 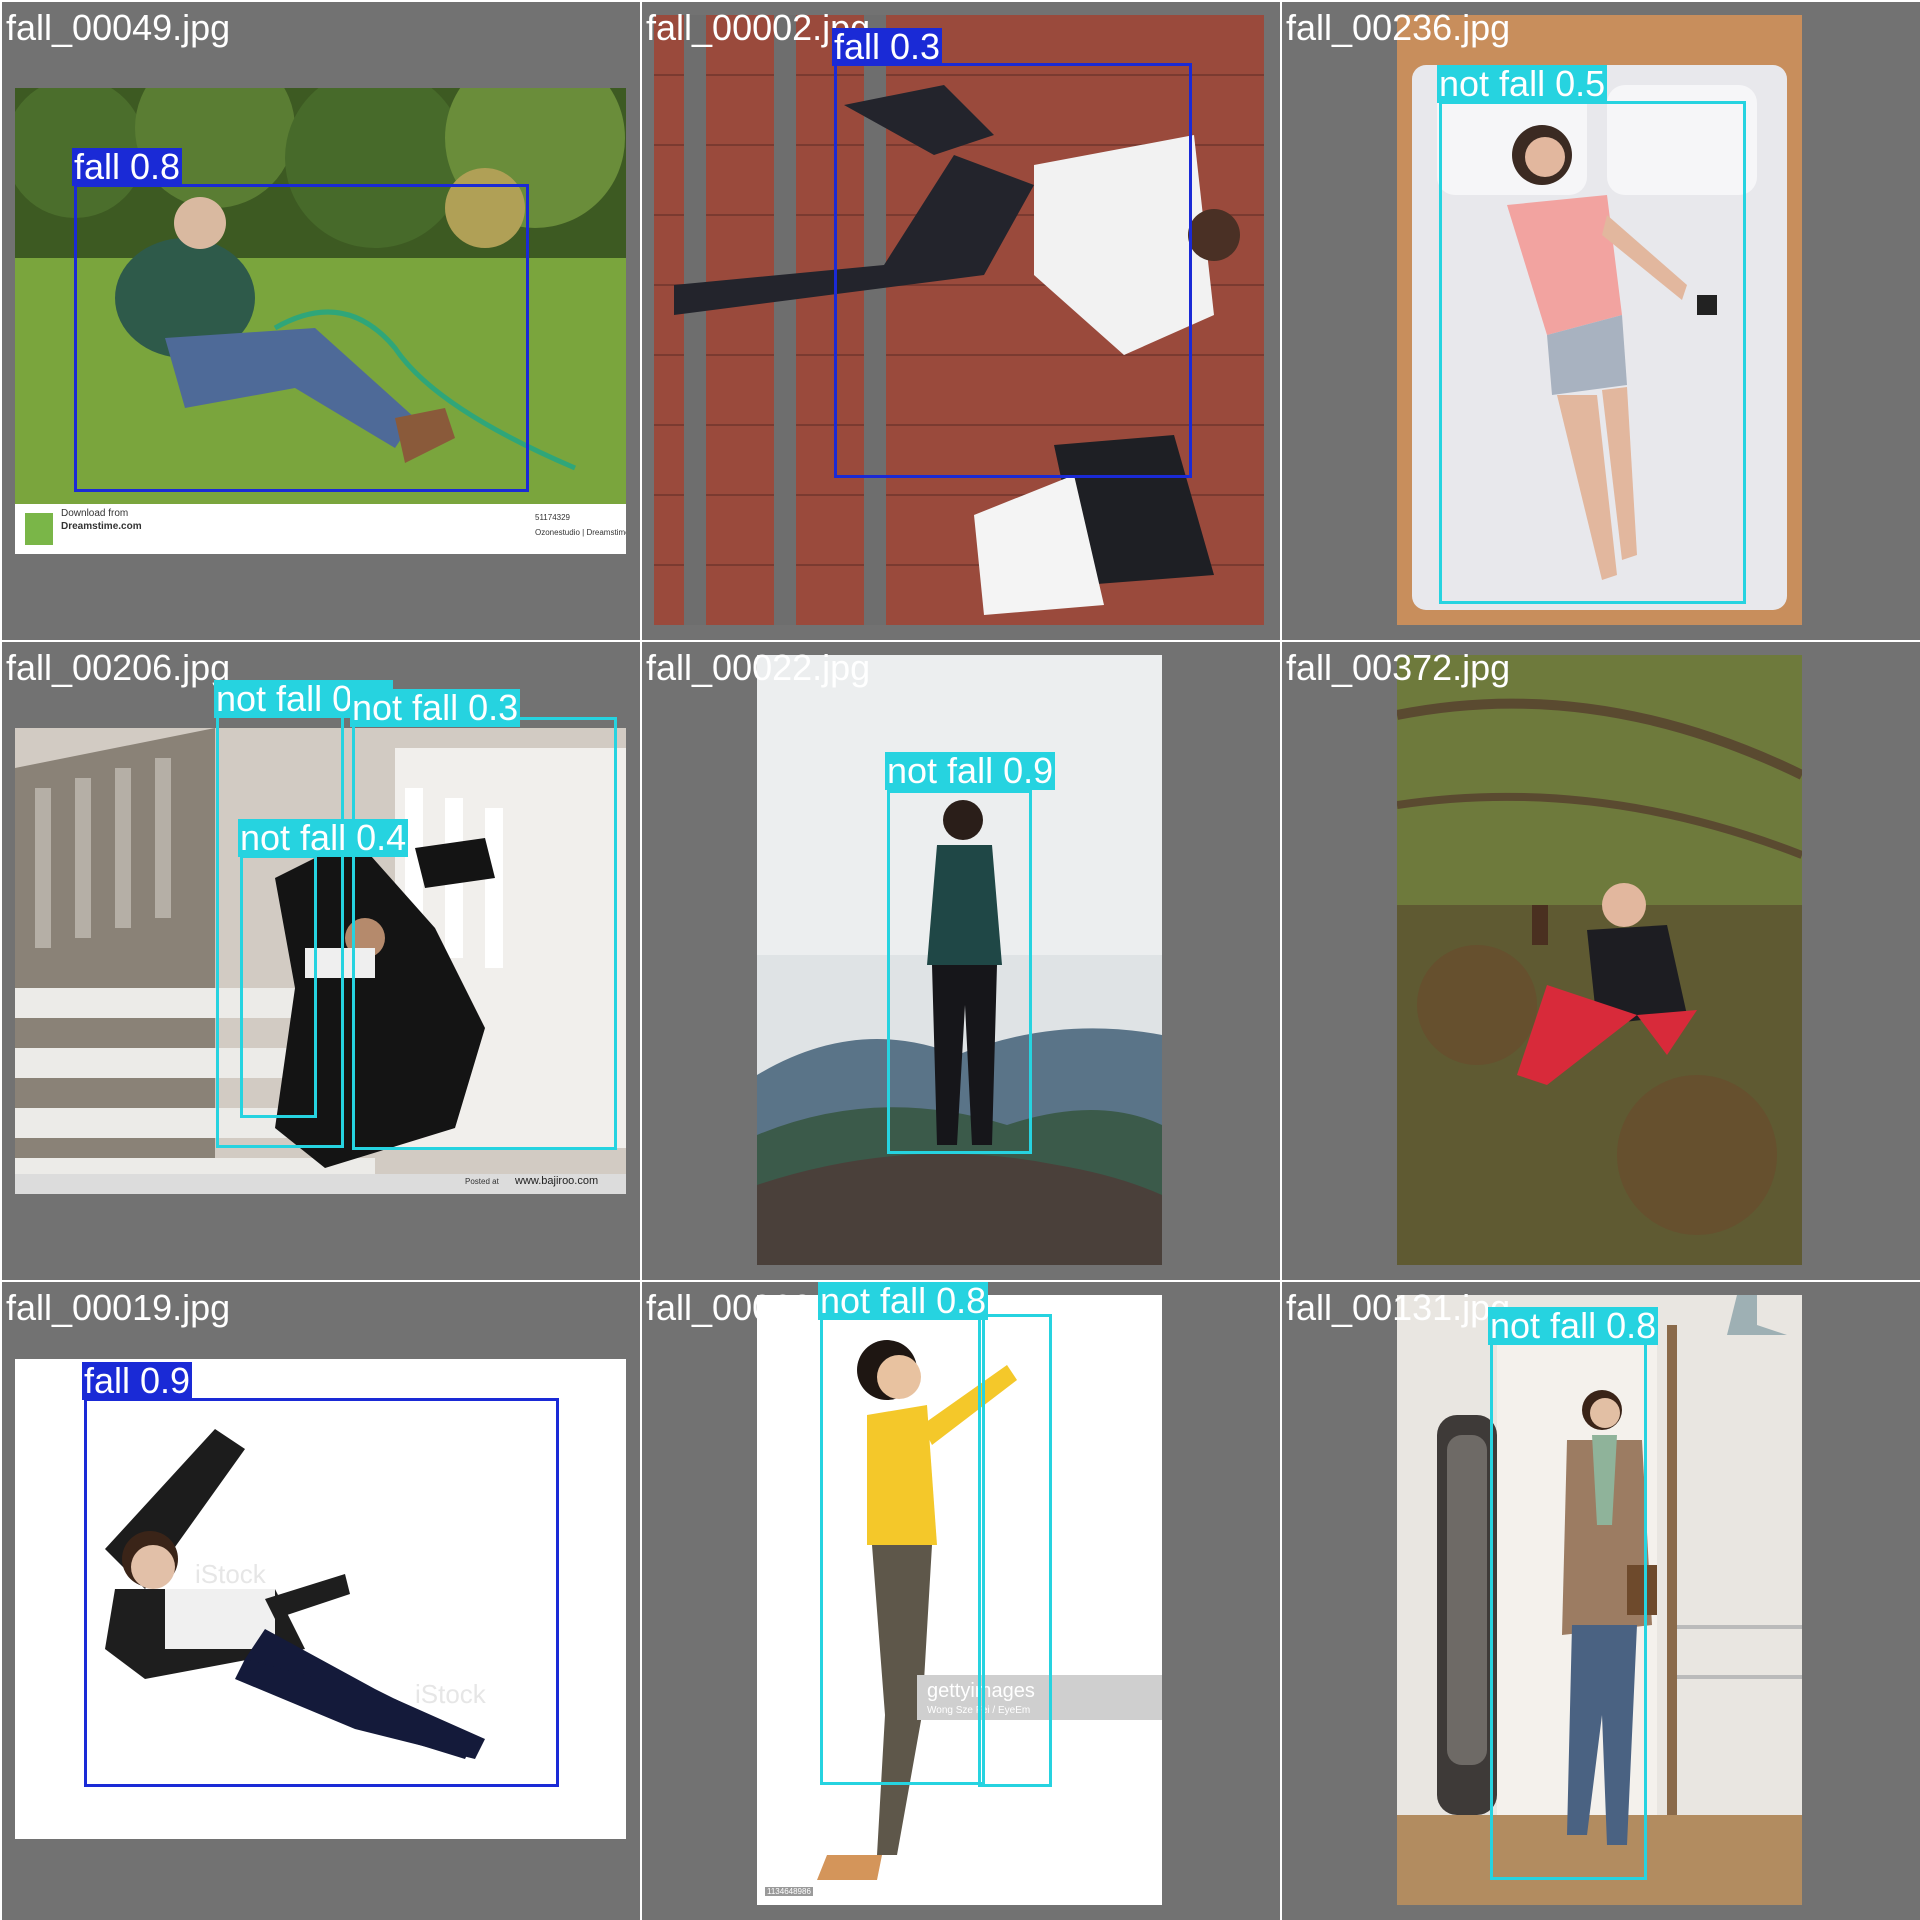 What do you see at coordinates (137, 1380) in the screenshot?
I see `detection-label: fall 0.9` at bounding box center [137, 1380].